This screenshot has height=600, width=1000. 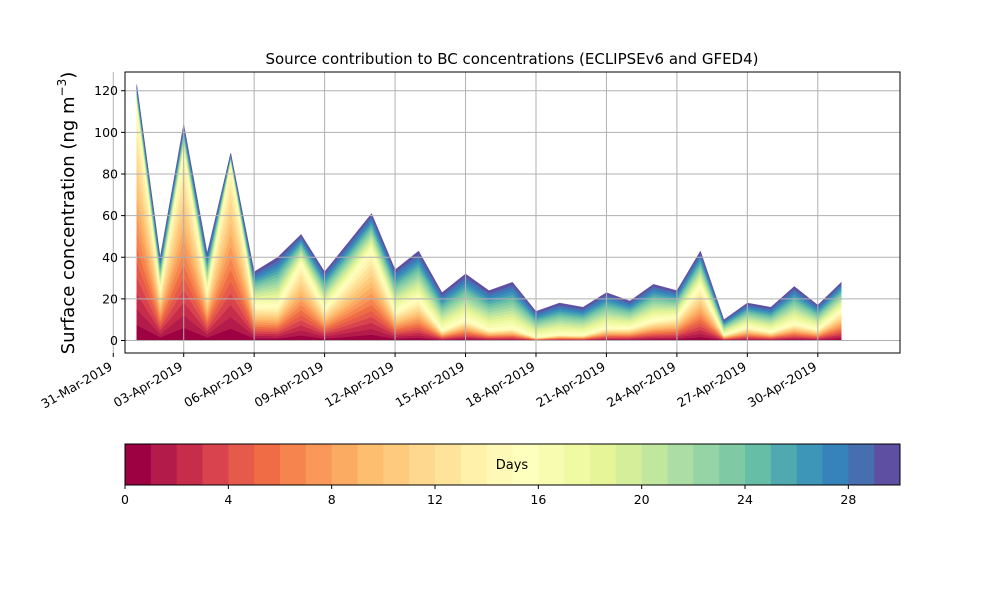 What do you see at coordinates (488, 496) in the screenshot?
I see `colorbar-ticks: 0 4 8 12 16 20 24 28` at bounding box center [488, 496].